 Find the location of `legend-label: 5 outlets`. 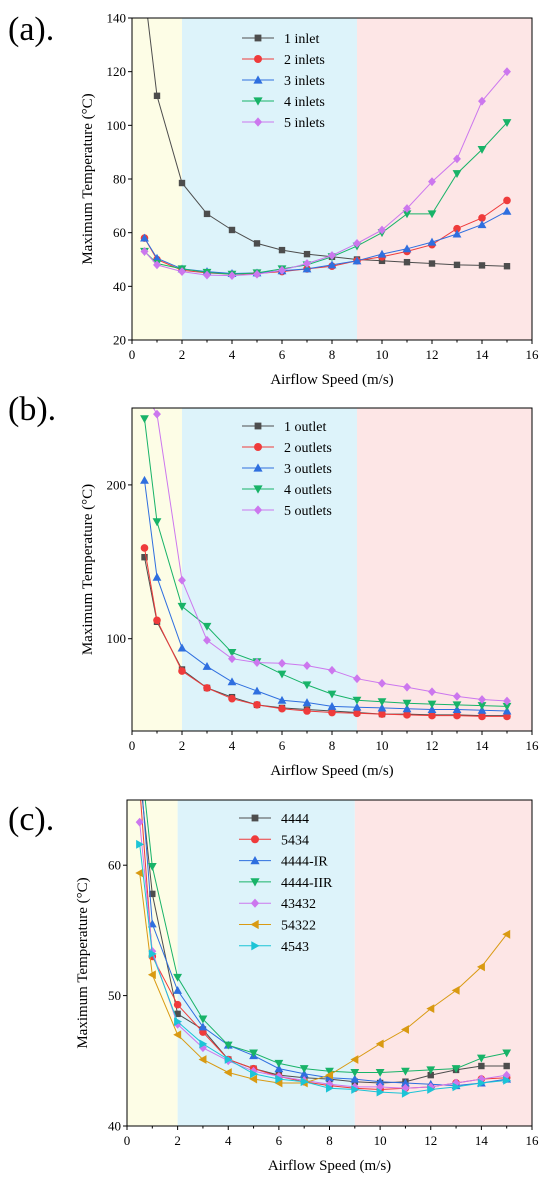

legend-label: 5 outlets is located at coordinates (308, 511).